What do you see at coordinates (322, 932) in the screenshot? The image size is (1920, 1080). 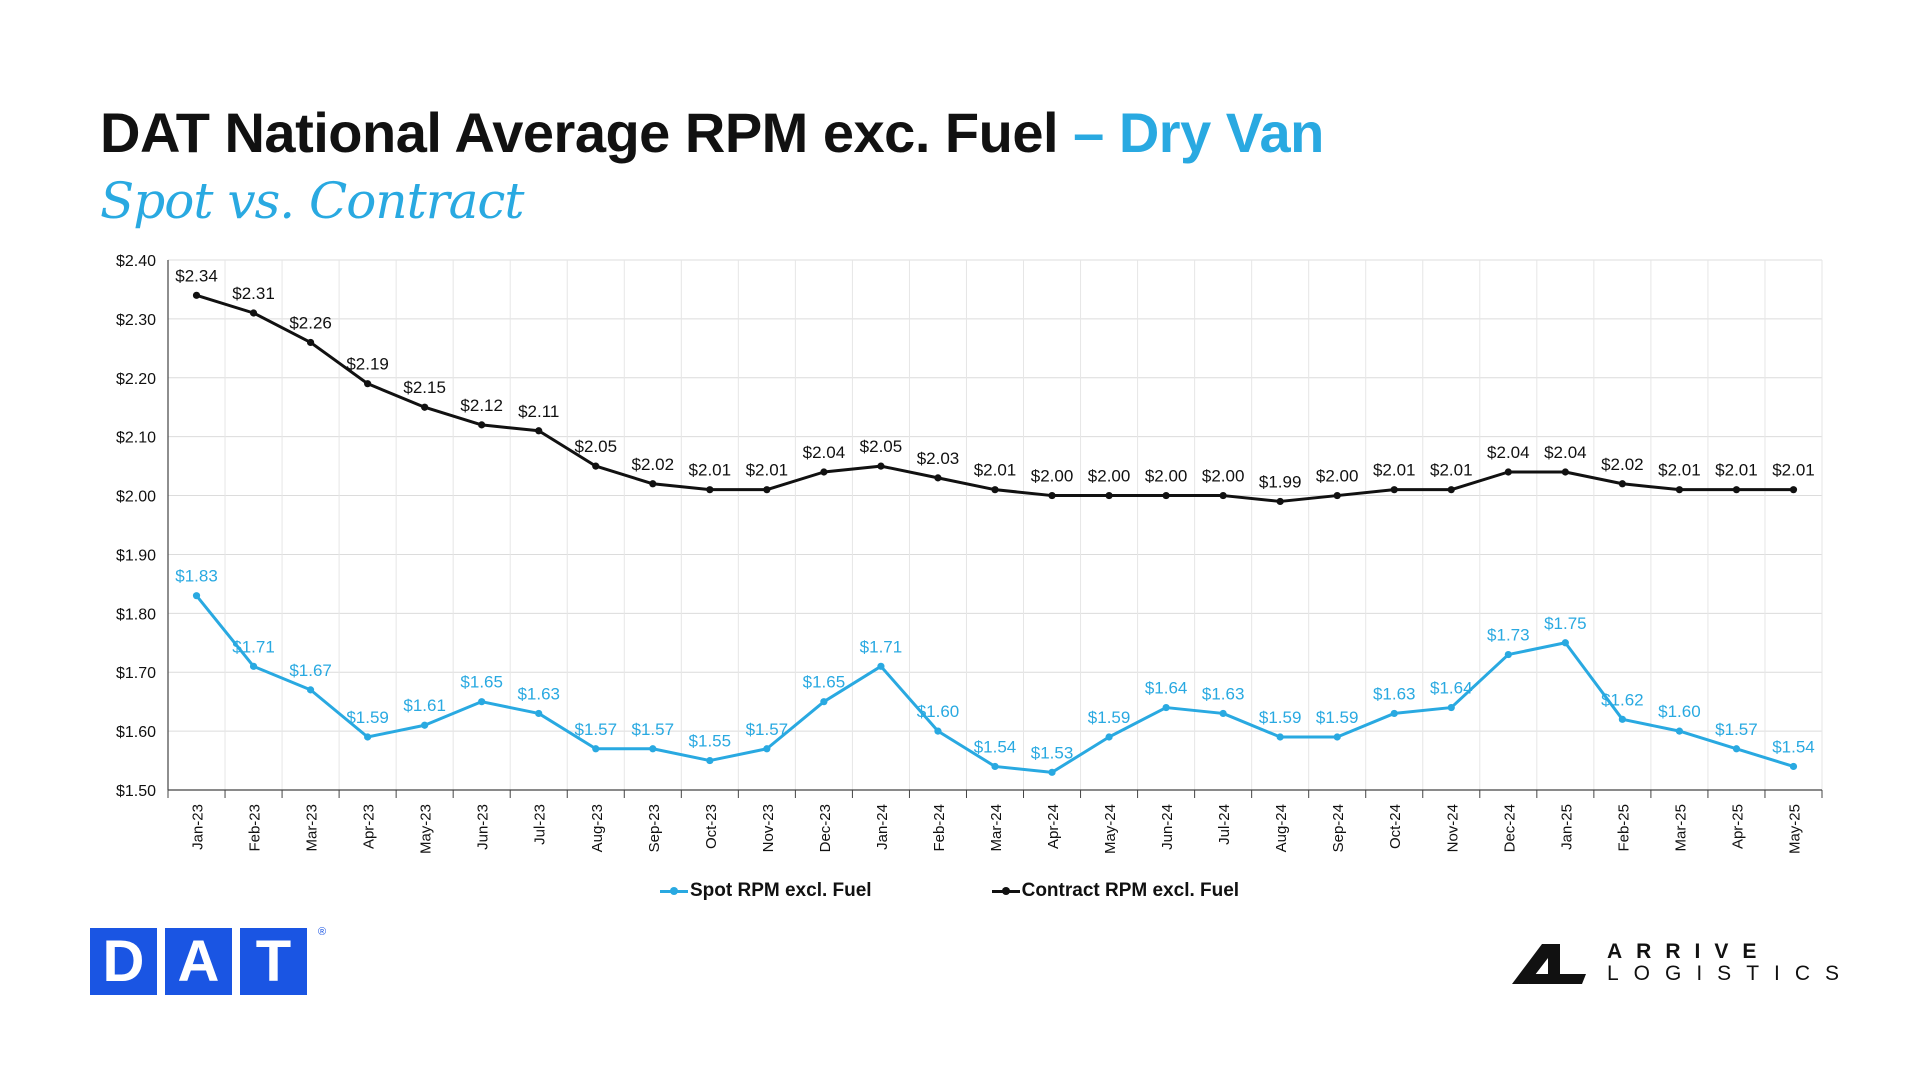 I see `dat-registered-mark: ®` at bounding box center [322, 932].